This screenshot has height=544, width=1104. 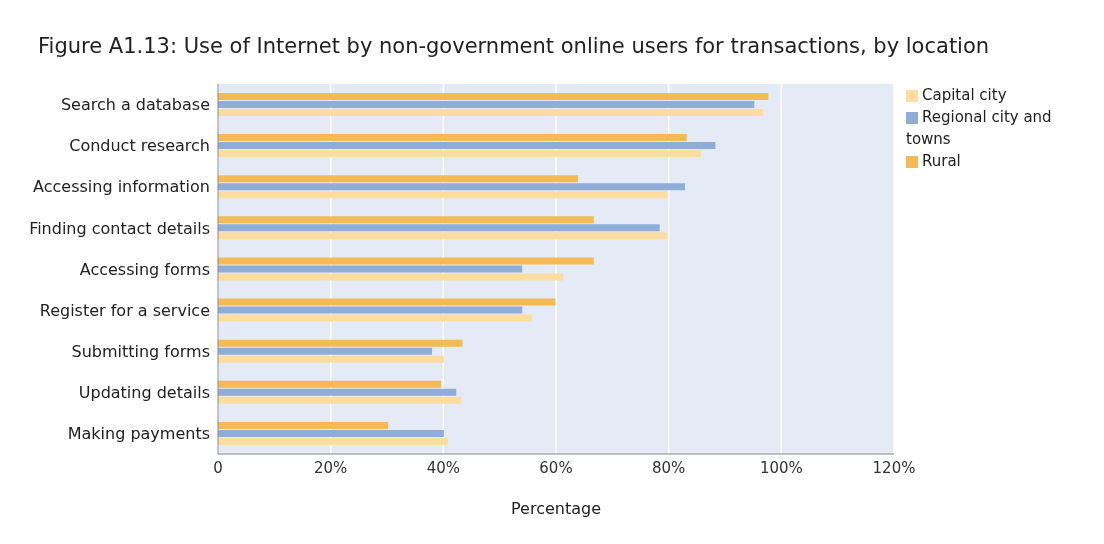 I want to click on y-tick-label: Search a database, so click(x=135, y=105).